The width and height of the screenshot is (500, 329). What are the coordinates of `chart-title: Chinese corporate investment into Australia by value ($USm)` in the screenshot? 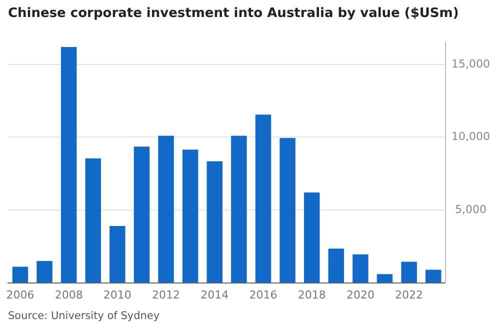 It's located at (233, 13).